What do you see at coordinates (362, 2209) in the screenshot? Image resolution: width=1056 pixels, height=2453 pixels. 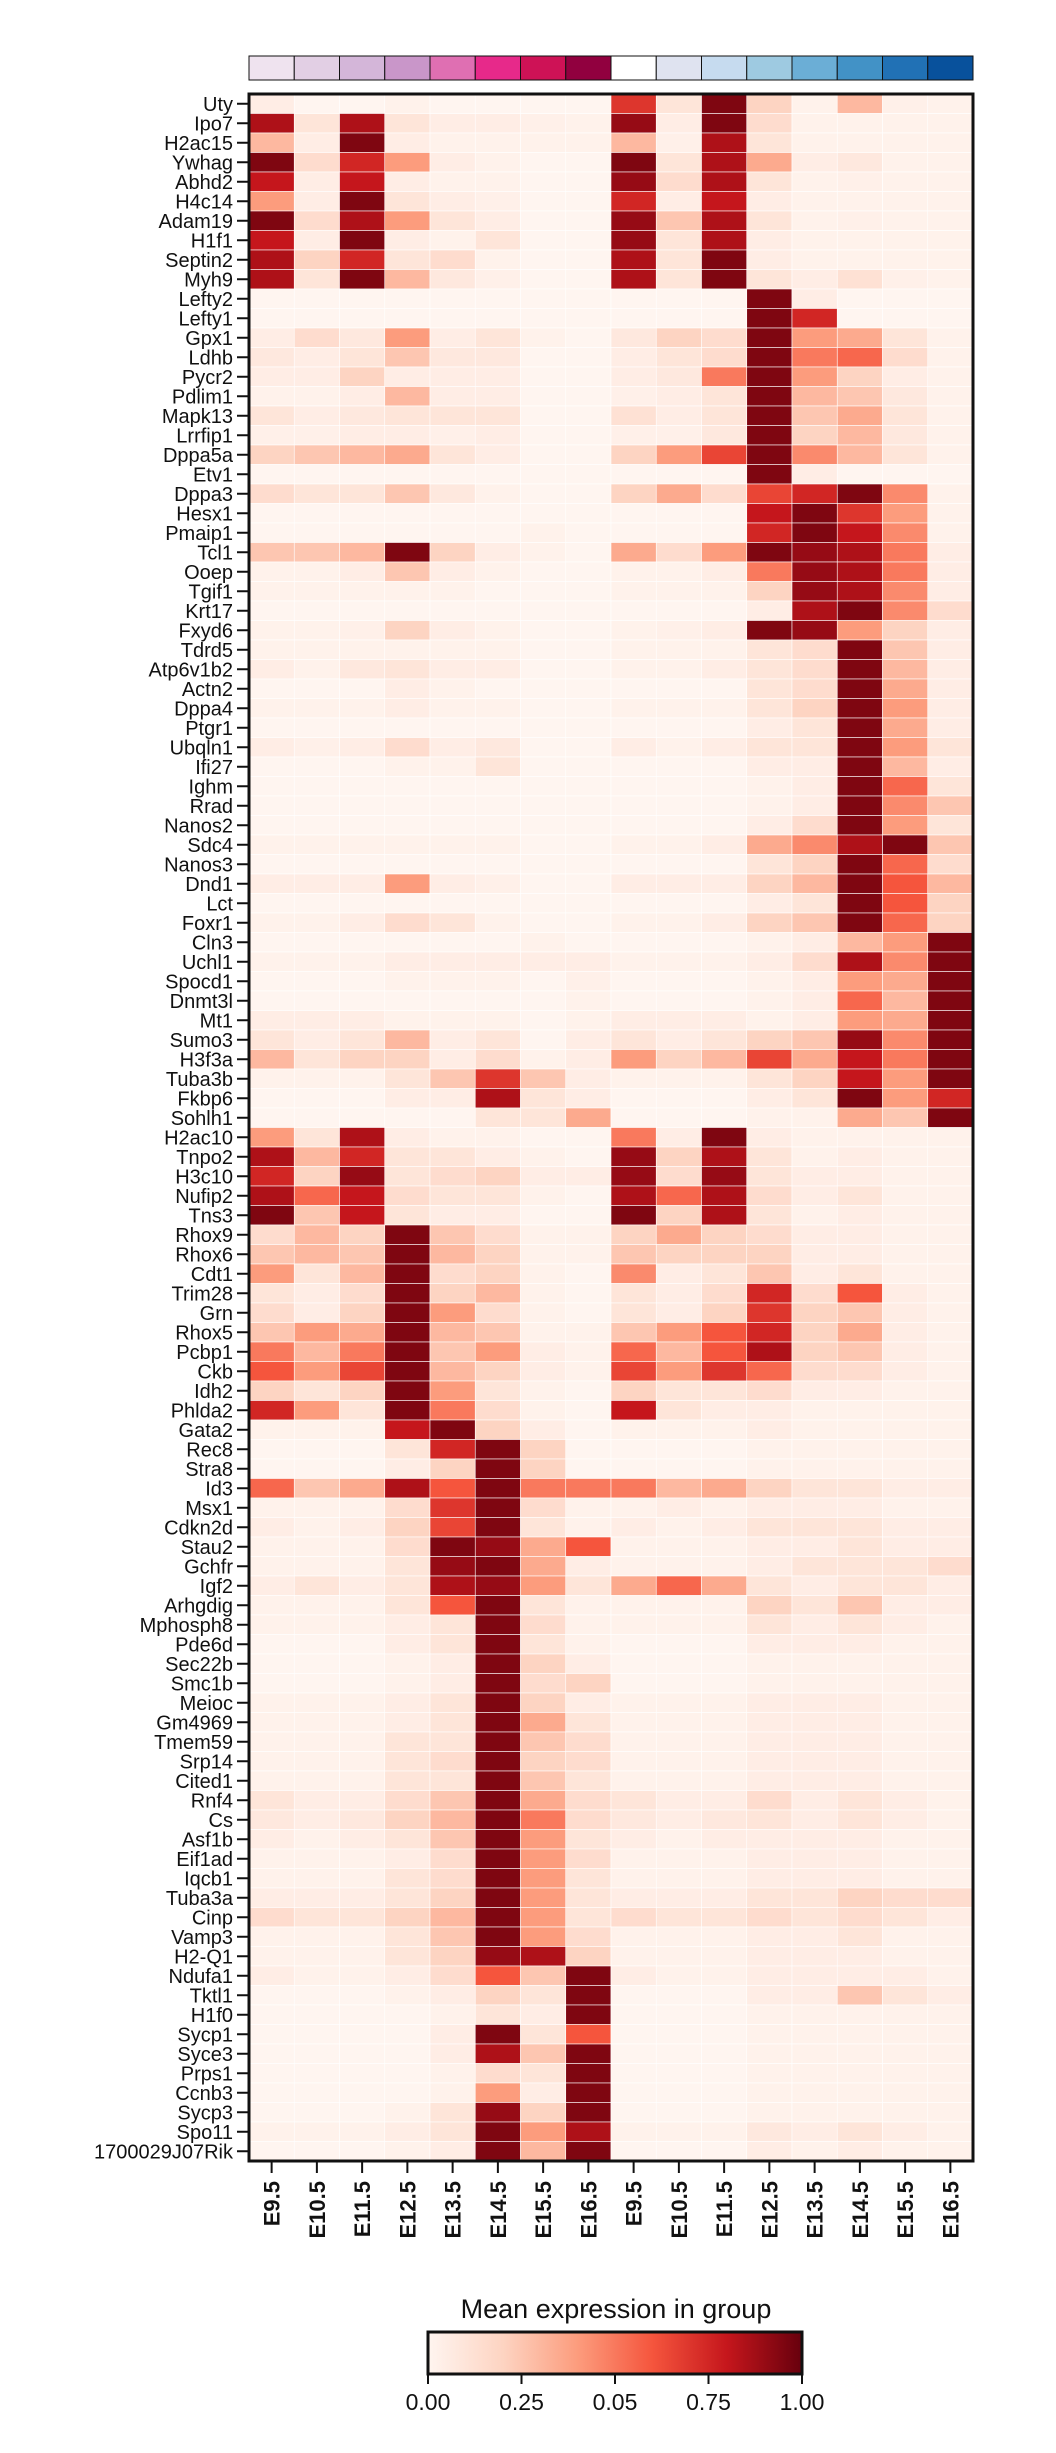 I see `column-label: E11.5` at bounding box center [362, 2209].